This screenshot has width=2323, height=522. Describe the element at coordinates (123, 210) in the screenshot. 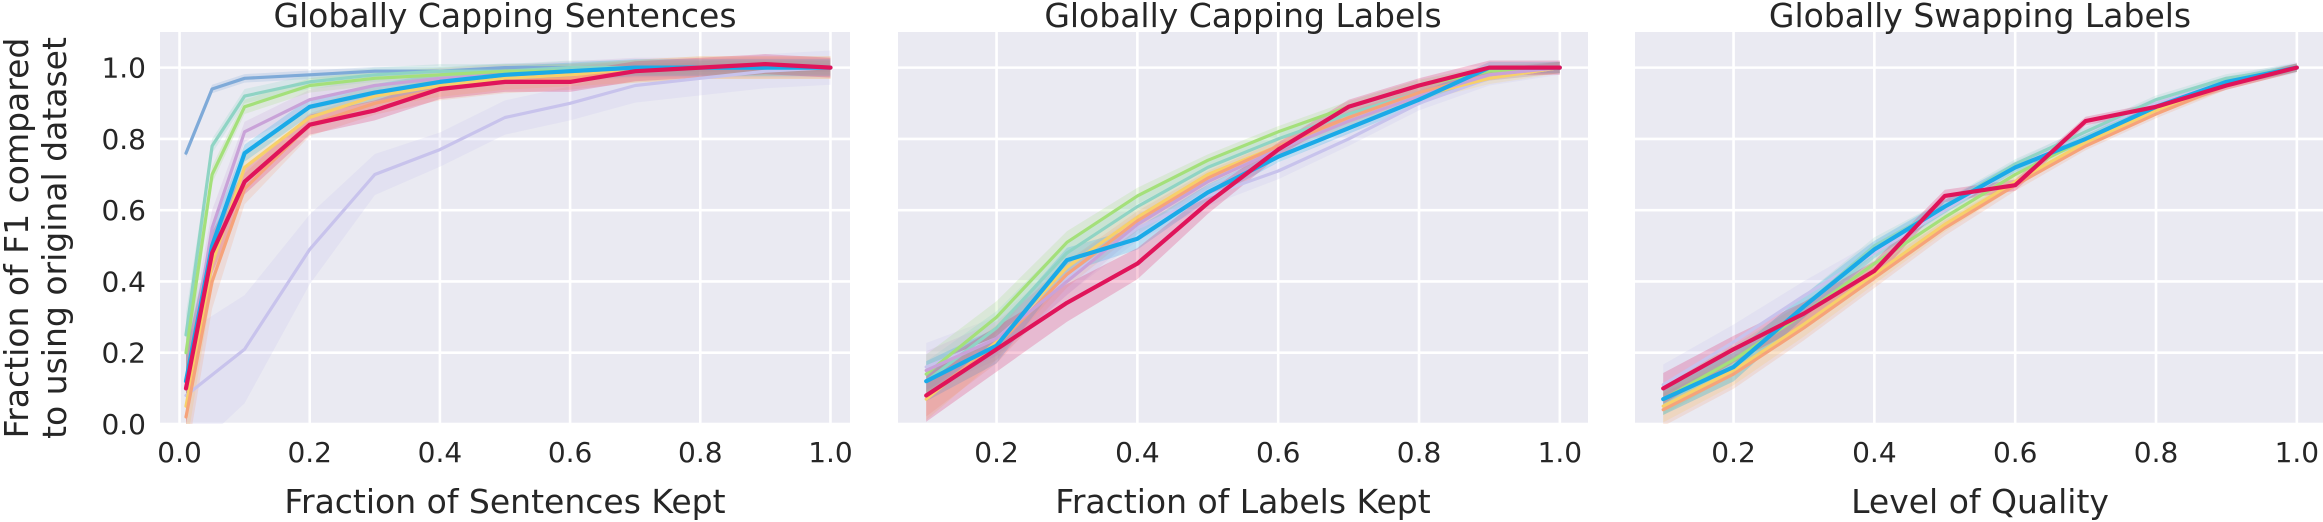

I see `y-tick-label: 0.6` at that location.